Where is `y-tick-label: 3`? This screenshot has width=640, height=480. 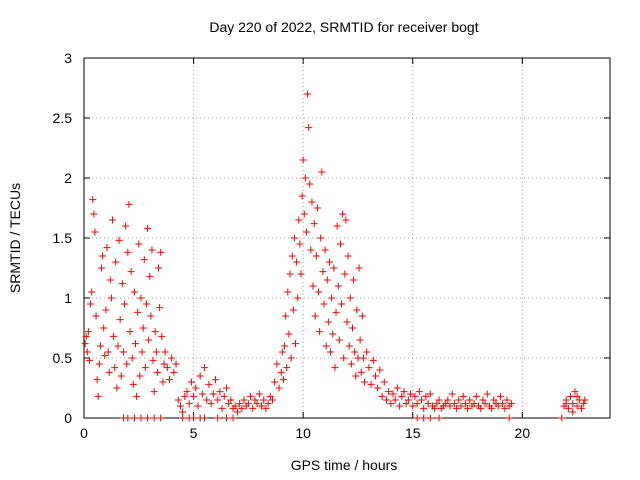 y-tick-label: 3 is located at coordinates (68, 58).